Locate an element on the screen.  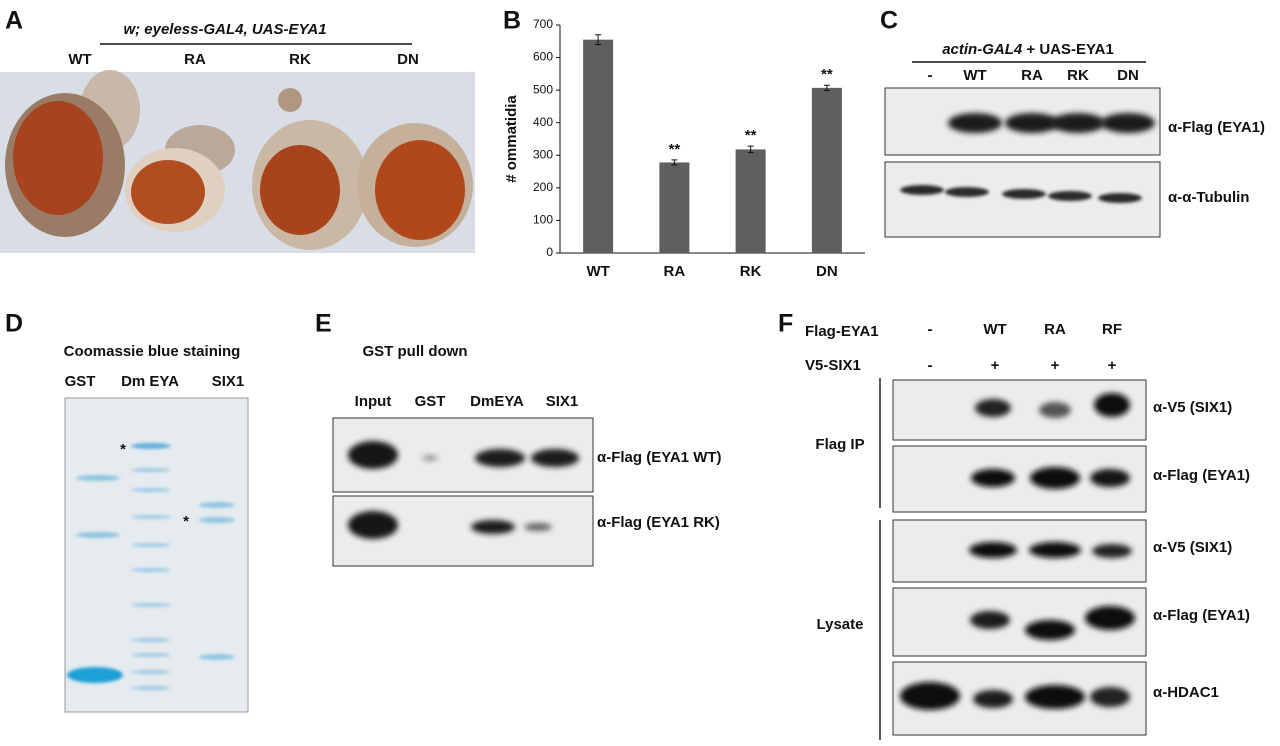
panel-title: GST pull down is located at coordinates (415, 351).